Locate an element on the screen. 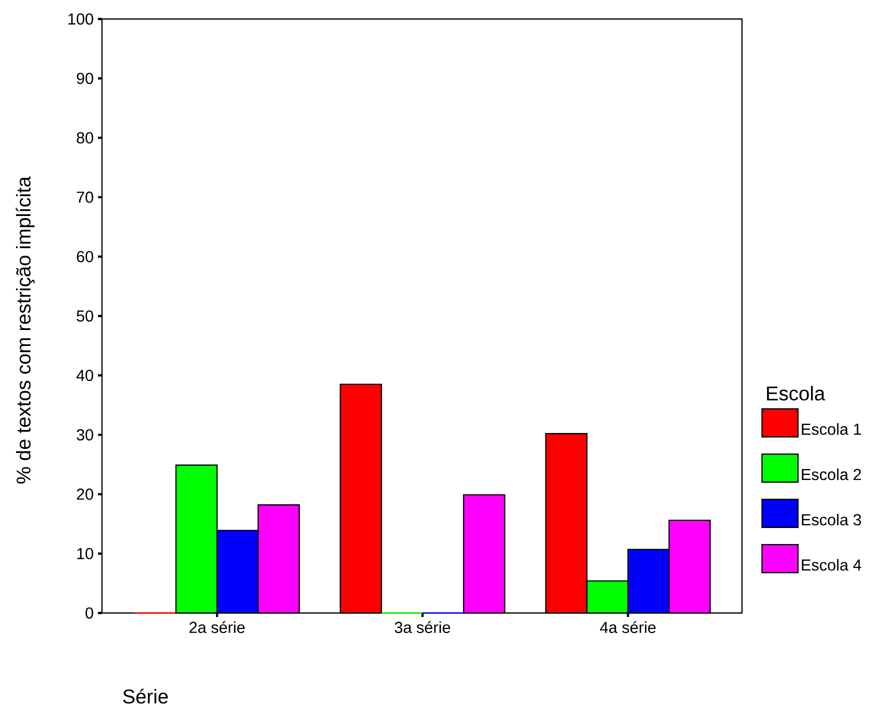  y-tick-label: 20 is located at coordinates (85, 494).